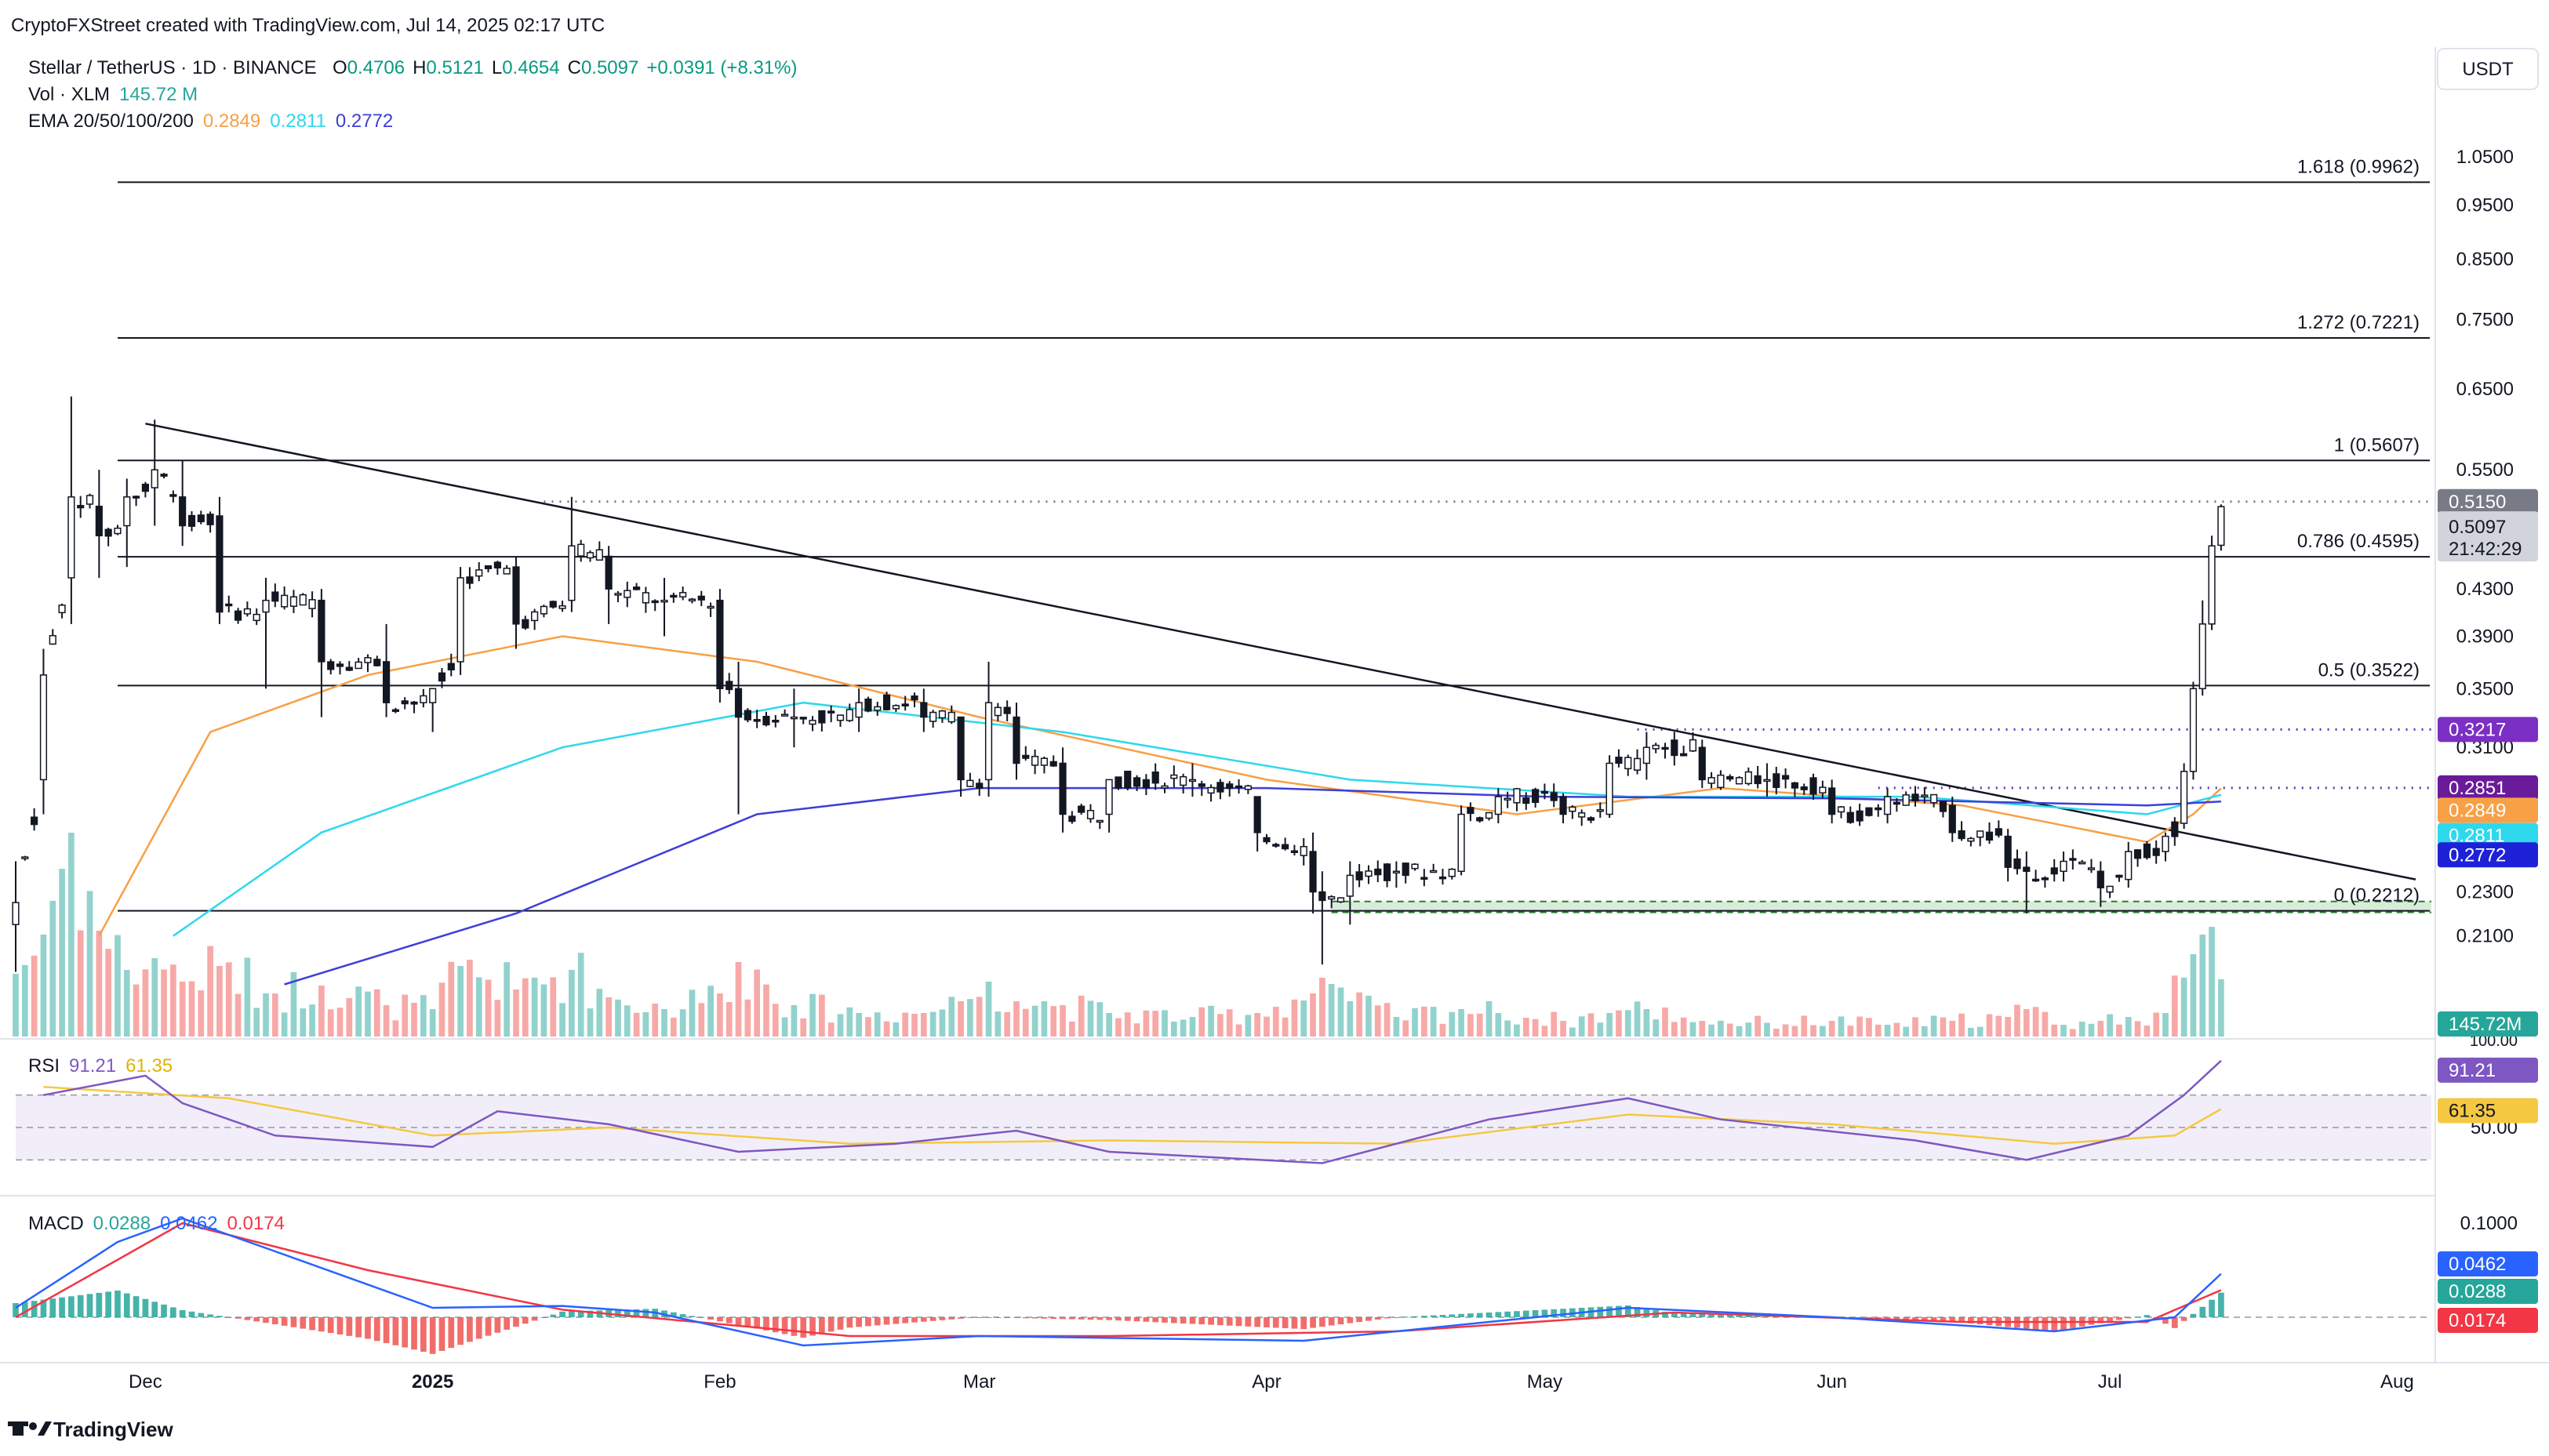 Image resolution: width=2549 pixels, height=1456 pixels. What do you see at coordinates (2488, 69) in the screenshot?
I see `currency-button: USDT` at bounding box center [2488, 69].